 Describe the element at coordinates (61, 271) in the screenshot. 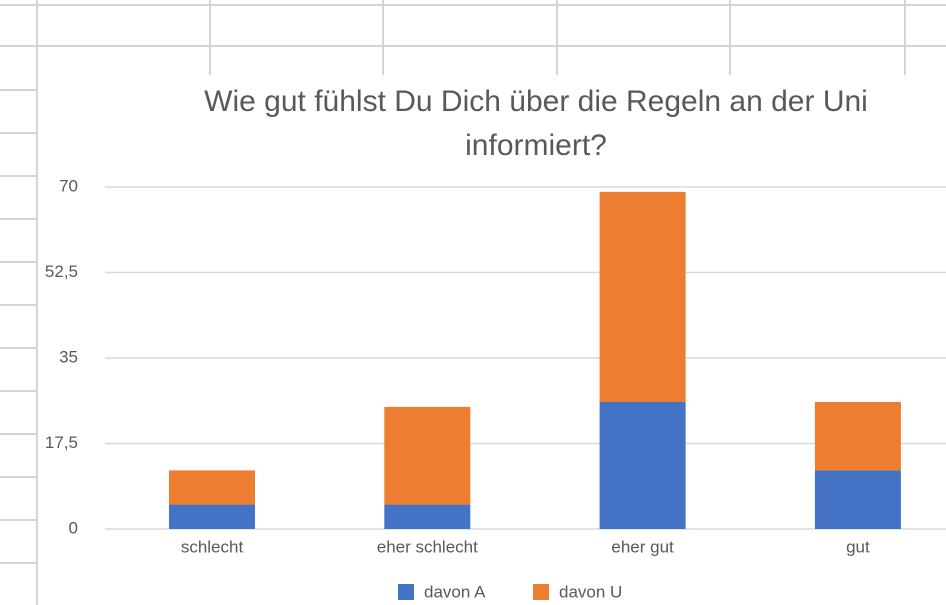

I see `y-tick-label: 52,5` at that location.